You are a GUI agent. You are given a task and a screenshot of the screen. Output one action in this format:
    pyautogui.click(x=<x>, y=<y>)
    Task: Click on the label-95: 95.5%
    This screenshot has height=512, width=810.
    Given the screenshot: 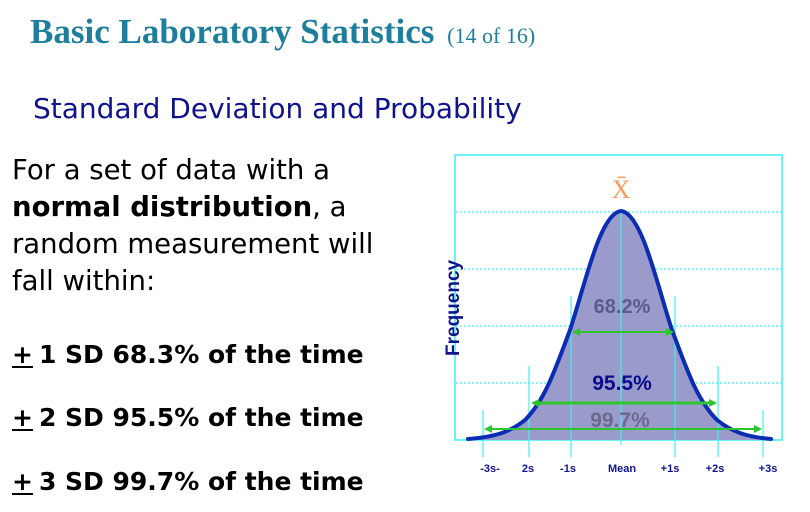 What is the action you would take?
    pyautogui.click(x=622, y=383)
    